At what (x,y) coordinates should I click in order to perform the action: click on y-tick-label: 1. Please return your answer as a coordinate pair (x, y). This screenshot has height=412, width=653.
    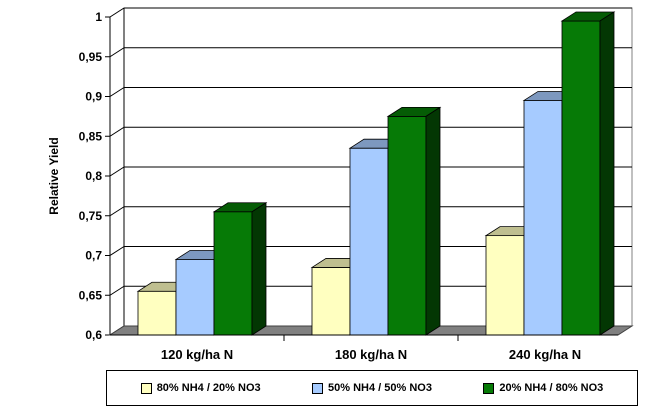
    Looking at the image, I should click on (98, 17).